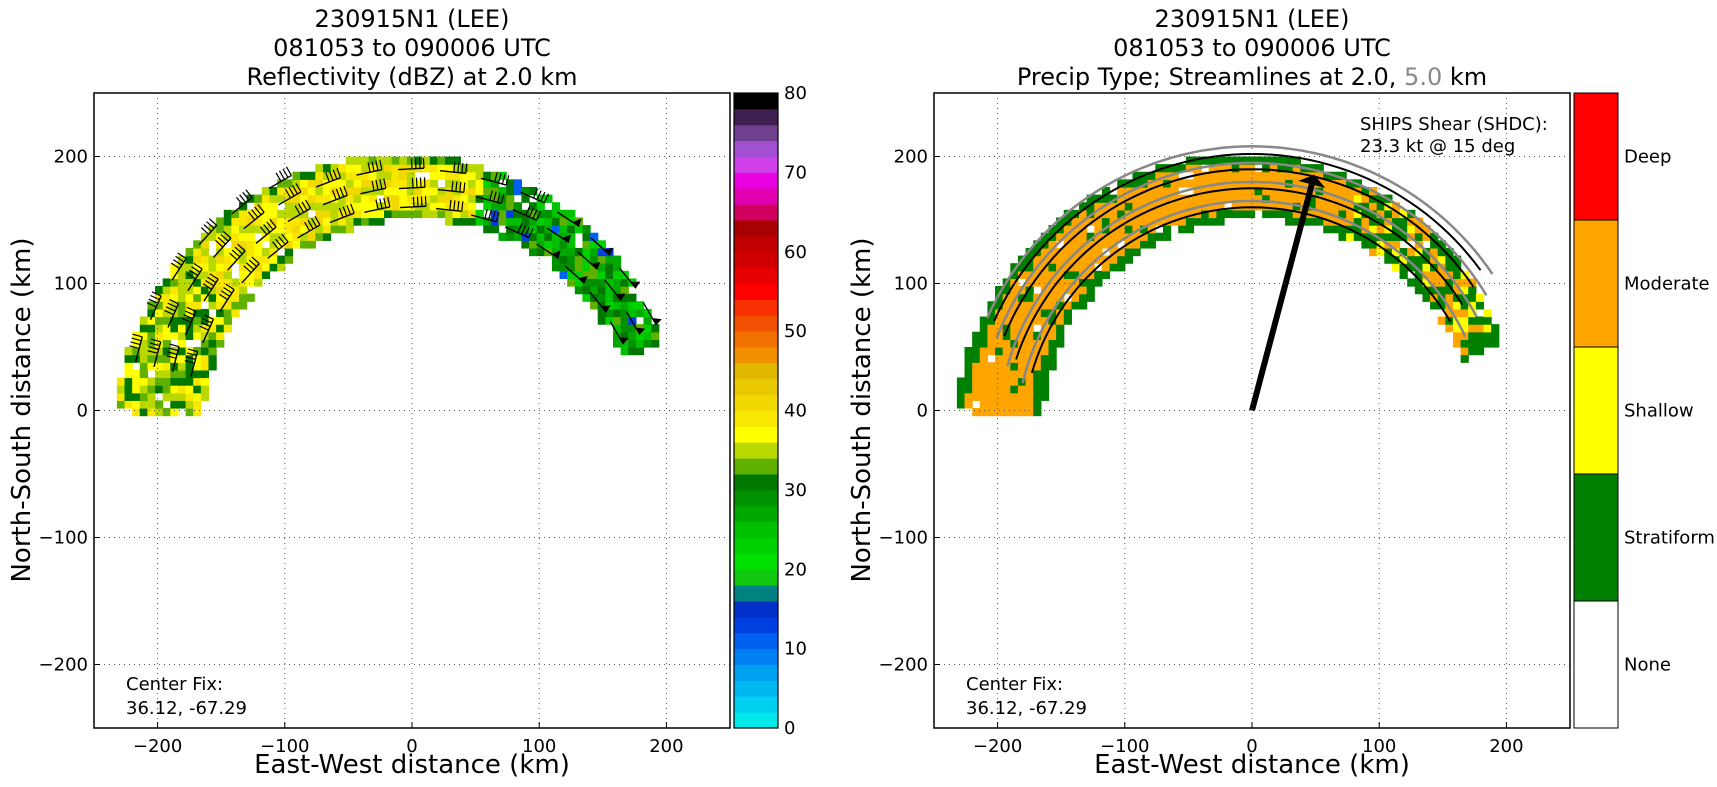 This screenshot has height=787, width=1717. What do you see at coordinates (1252, 48) in the screenshot?
I see `right-title-line2: 081053 to 090006 UTC` at bounding box center [1252, 48].